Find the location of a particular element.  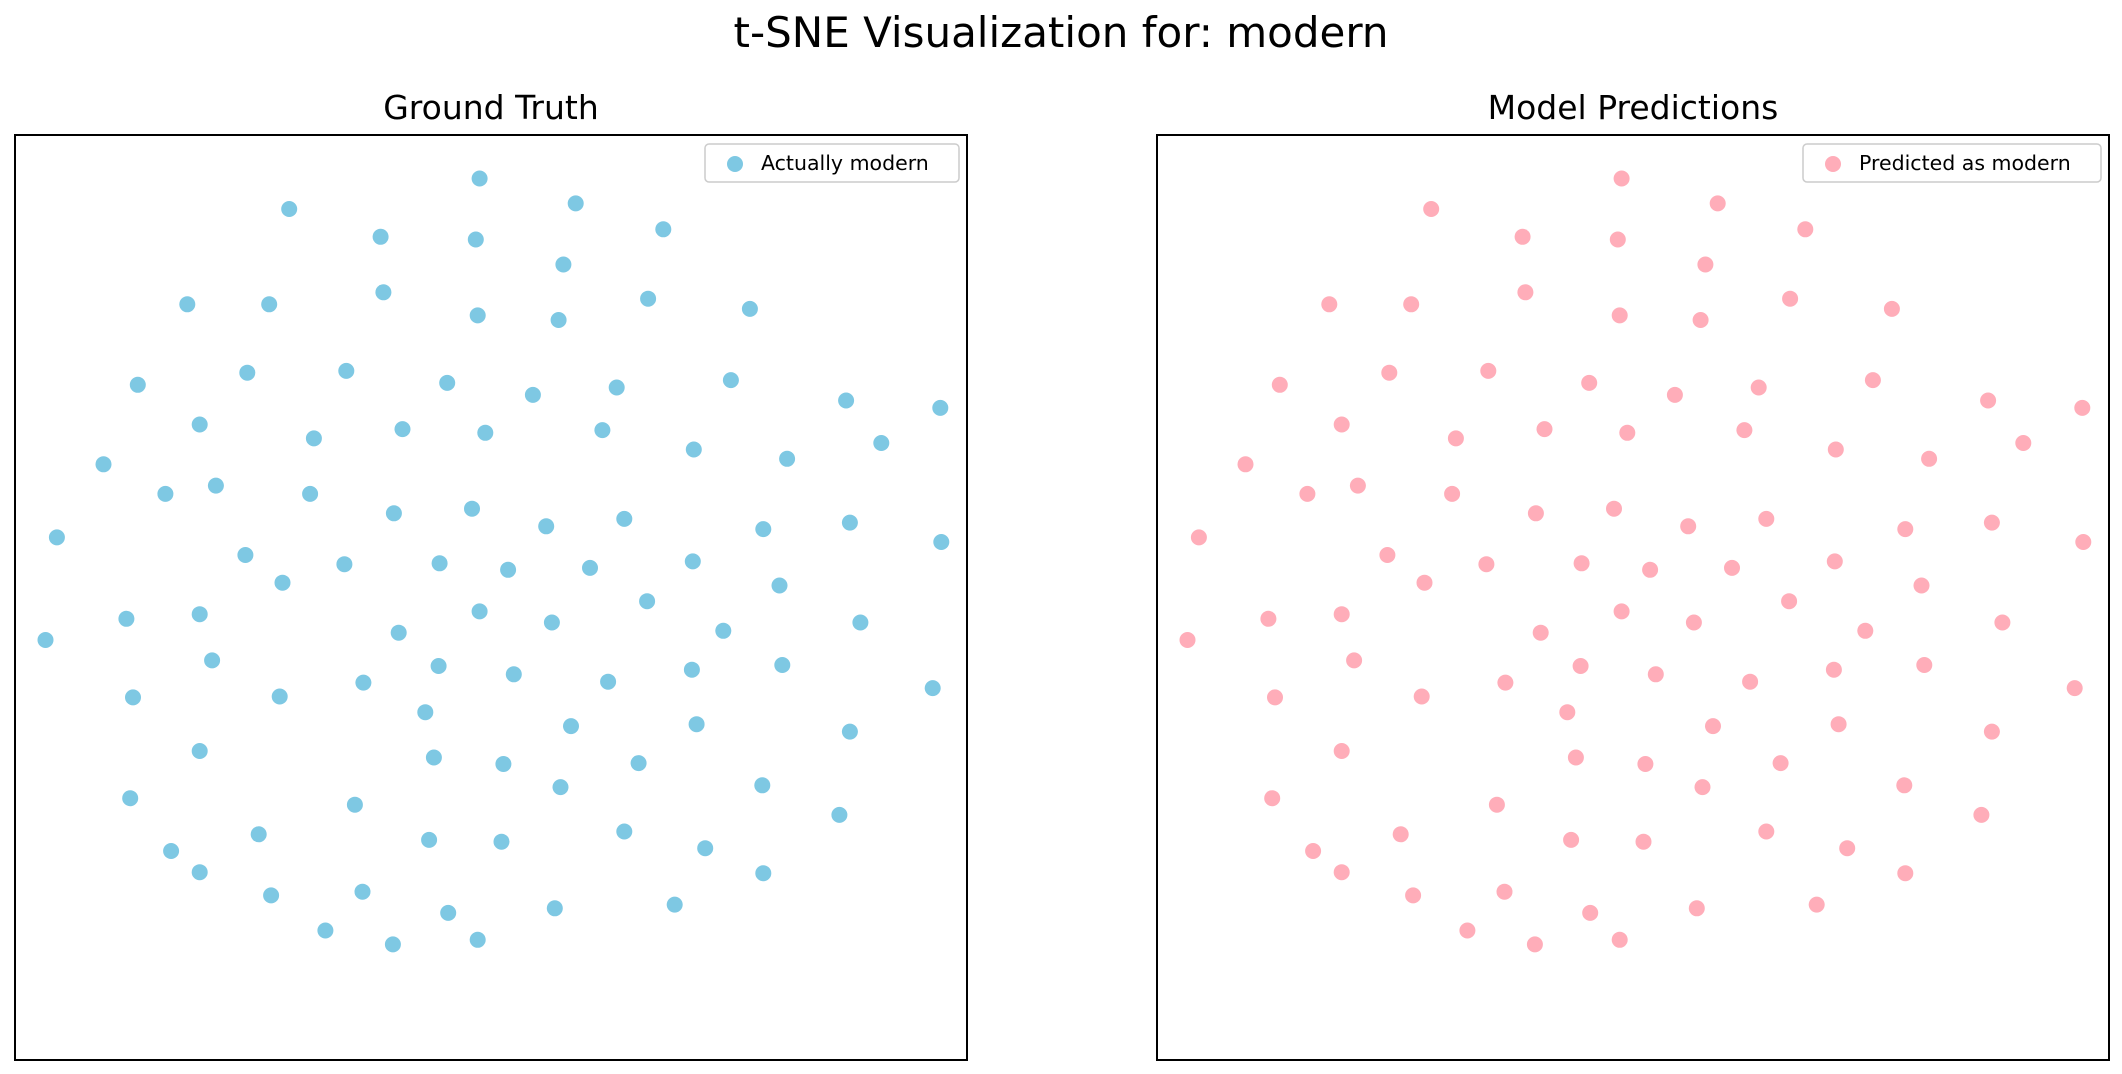

legend-frame is located at coordinates (1952, 163).